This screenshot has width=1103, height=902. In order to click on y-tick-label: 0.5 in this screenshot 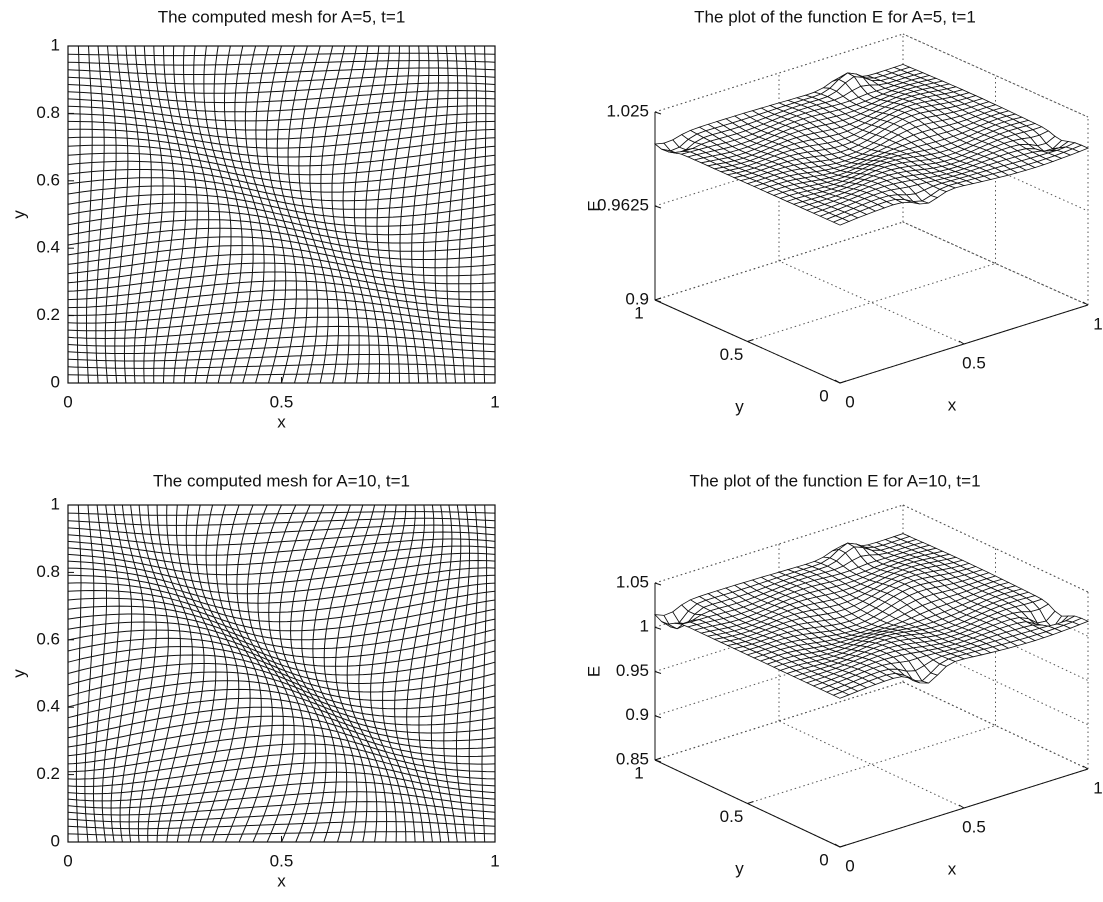, I will do `click(732, 816)`.